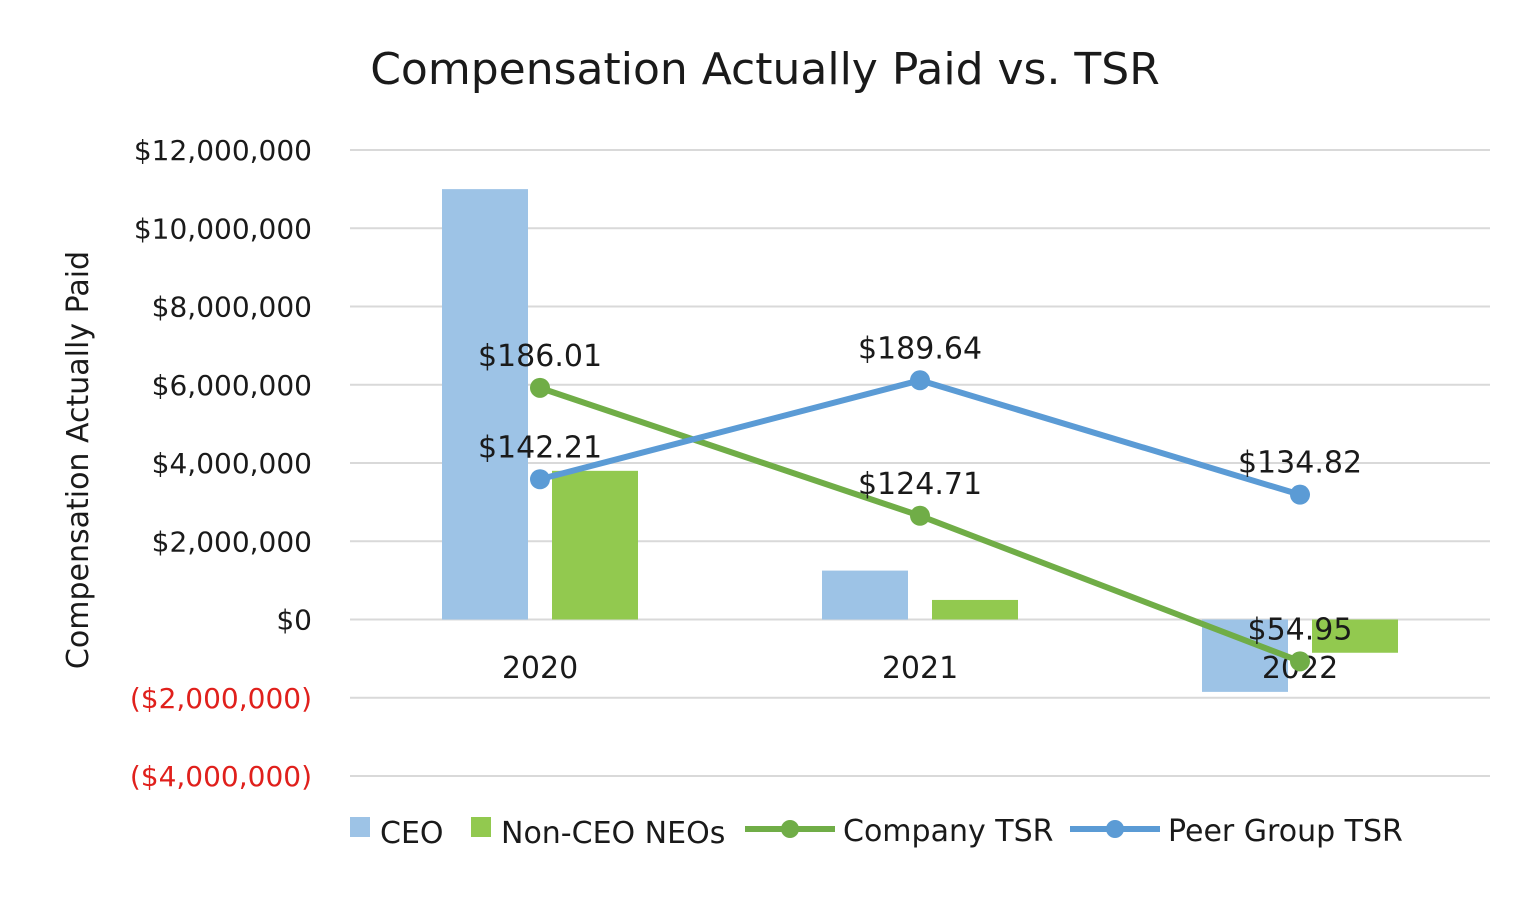 This screenshot has width=1531, height=918. Describe the element at coordinates (540, 668) in the screenshot. I see `x-tick-label: 2020` at that location.